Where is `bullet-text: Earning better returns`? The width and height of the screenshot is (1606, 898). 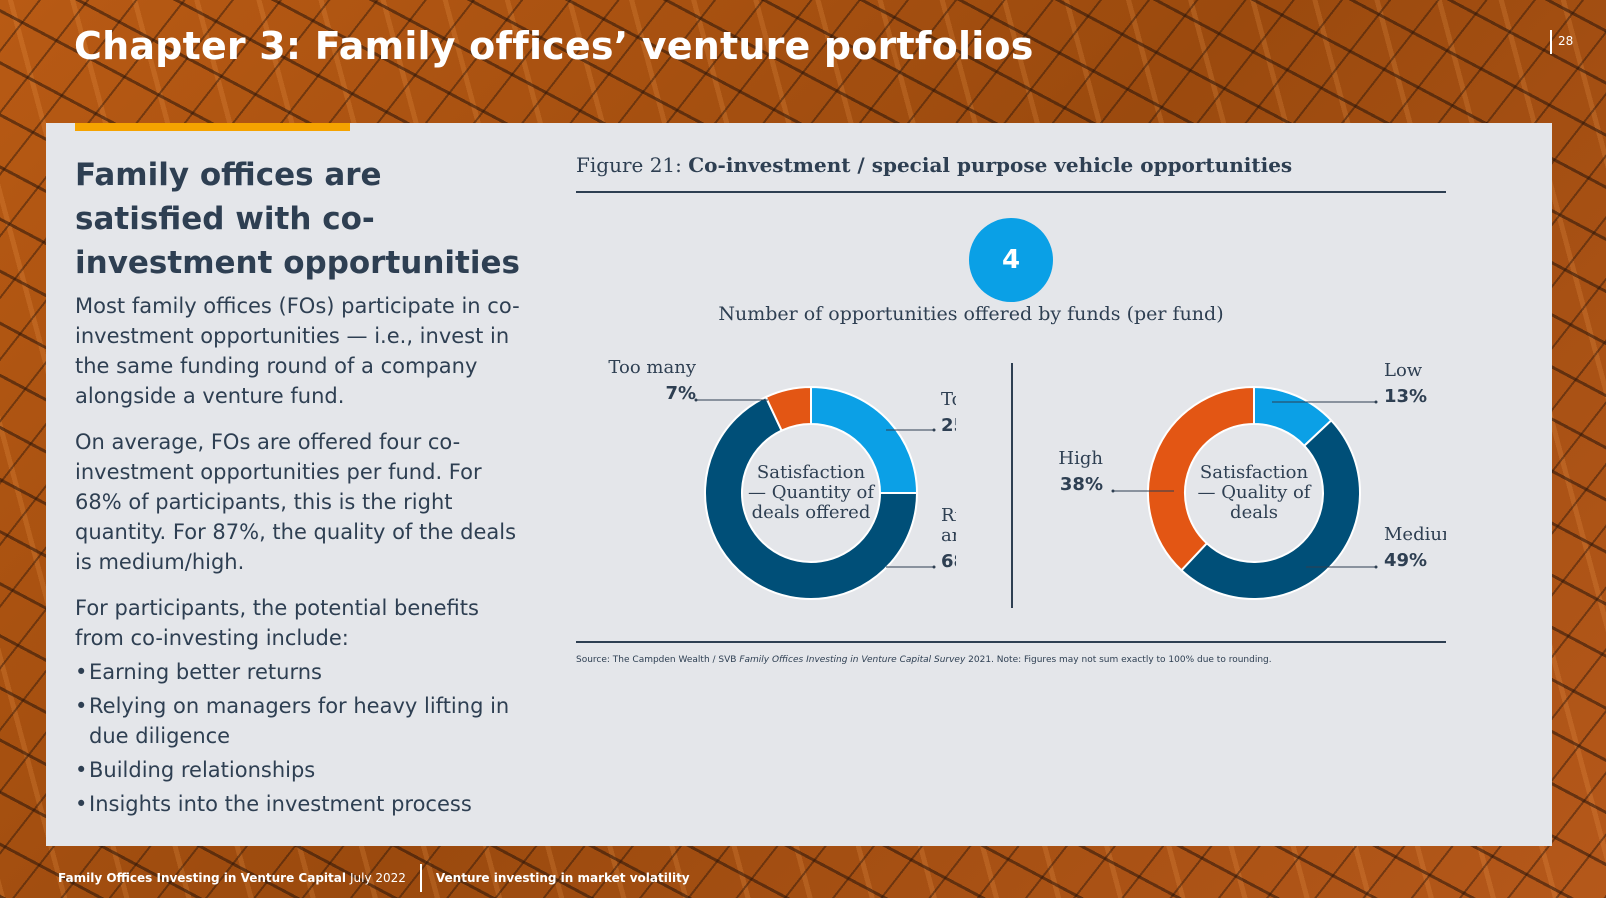 bullet-text: Earning better returns is located at coordinates (205, 672).